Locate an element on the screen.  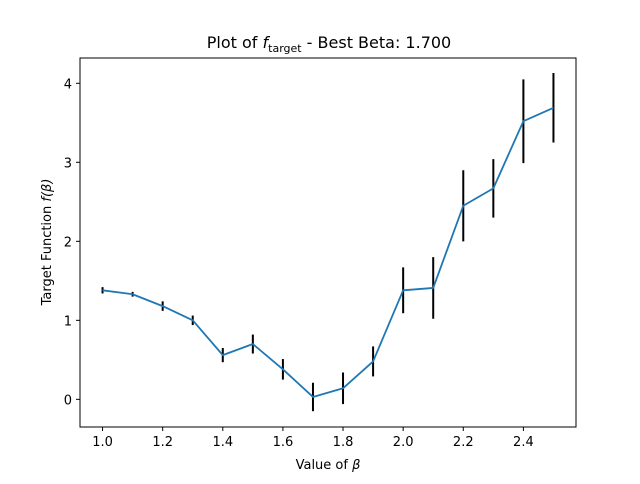
x-tick-label: 1.2 is located at coordinates (162, 442).